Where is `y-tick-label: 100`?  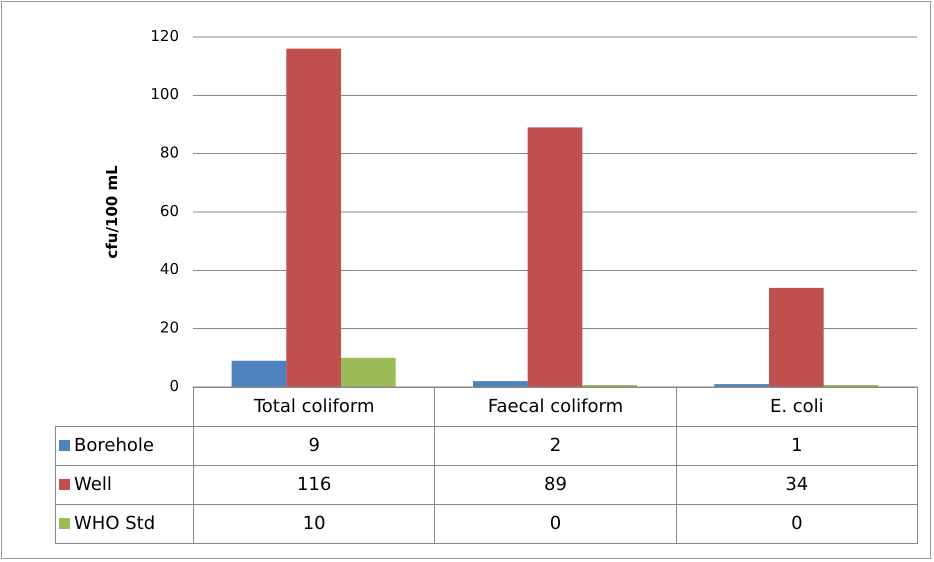 y-tick-label: 100 is located at coordinates (164, 94).